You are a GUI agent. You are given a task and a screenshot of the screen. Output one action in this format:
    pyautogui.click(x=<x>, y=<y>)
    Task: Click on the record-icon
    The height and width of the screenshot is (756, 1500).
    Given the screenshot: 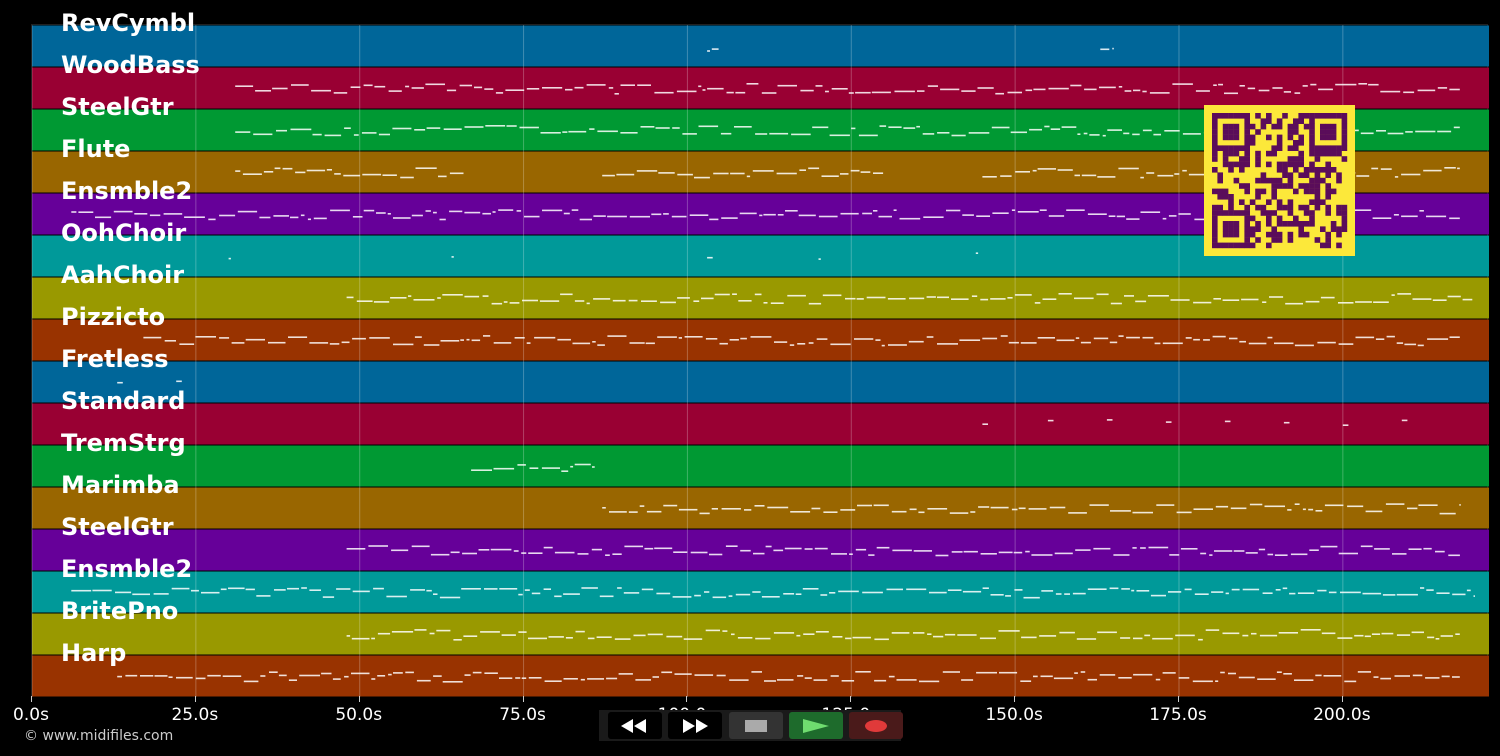 What is the action you would take?
    pyautogui.click(x=876, y=725)
    